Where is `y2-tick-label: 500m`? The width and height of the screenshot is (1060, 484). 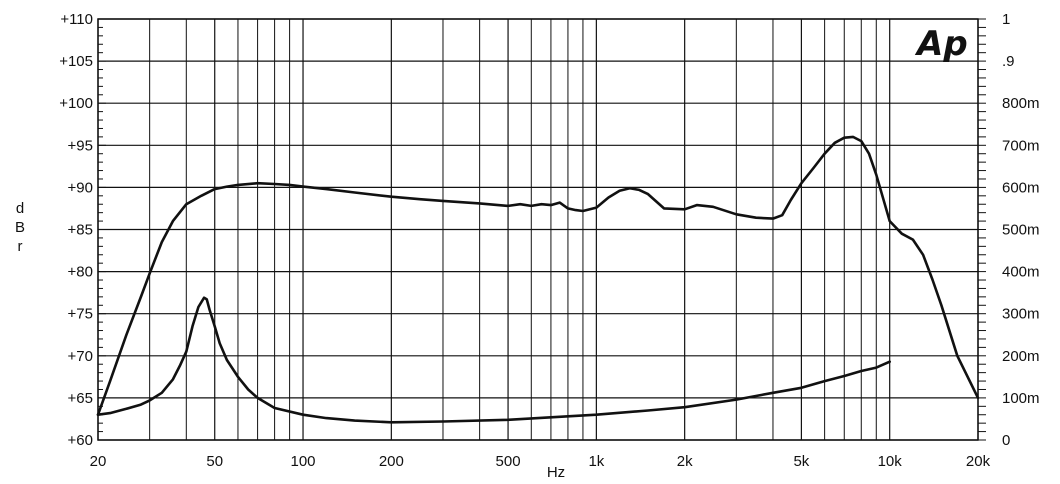 y2-tick-label: 500m is located at coordinates (1021, 230).